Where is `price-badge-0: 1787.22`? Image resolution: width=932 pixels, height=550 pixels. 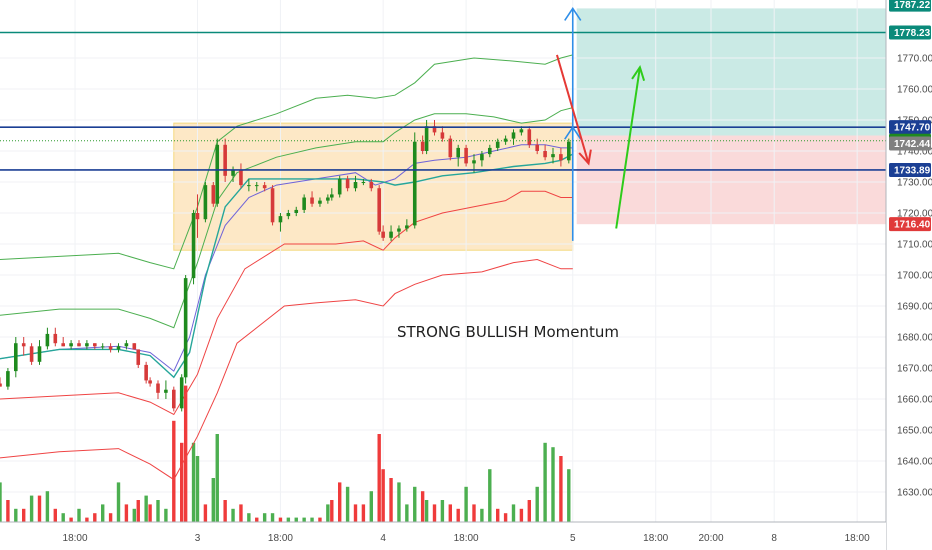 price-badge-0: 1787.22 is located at coordinates (910, 6).